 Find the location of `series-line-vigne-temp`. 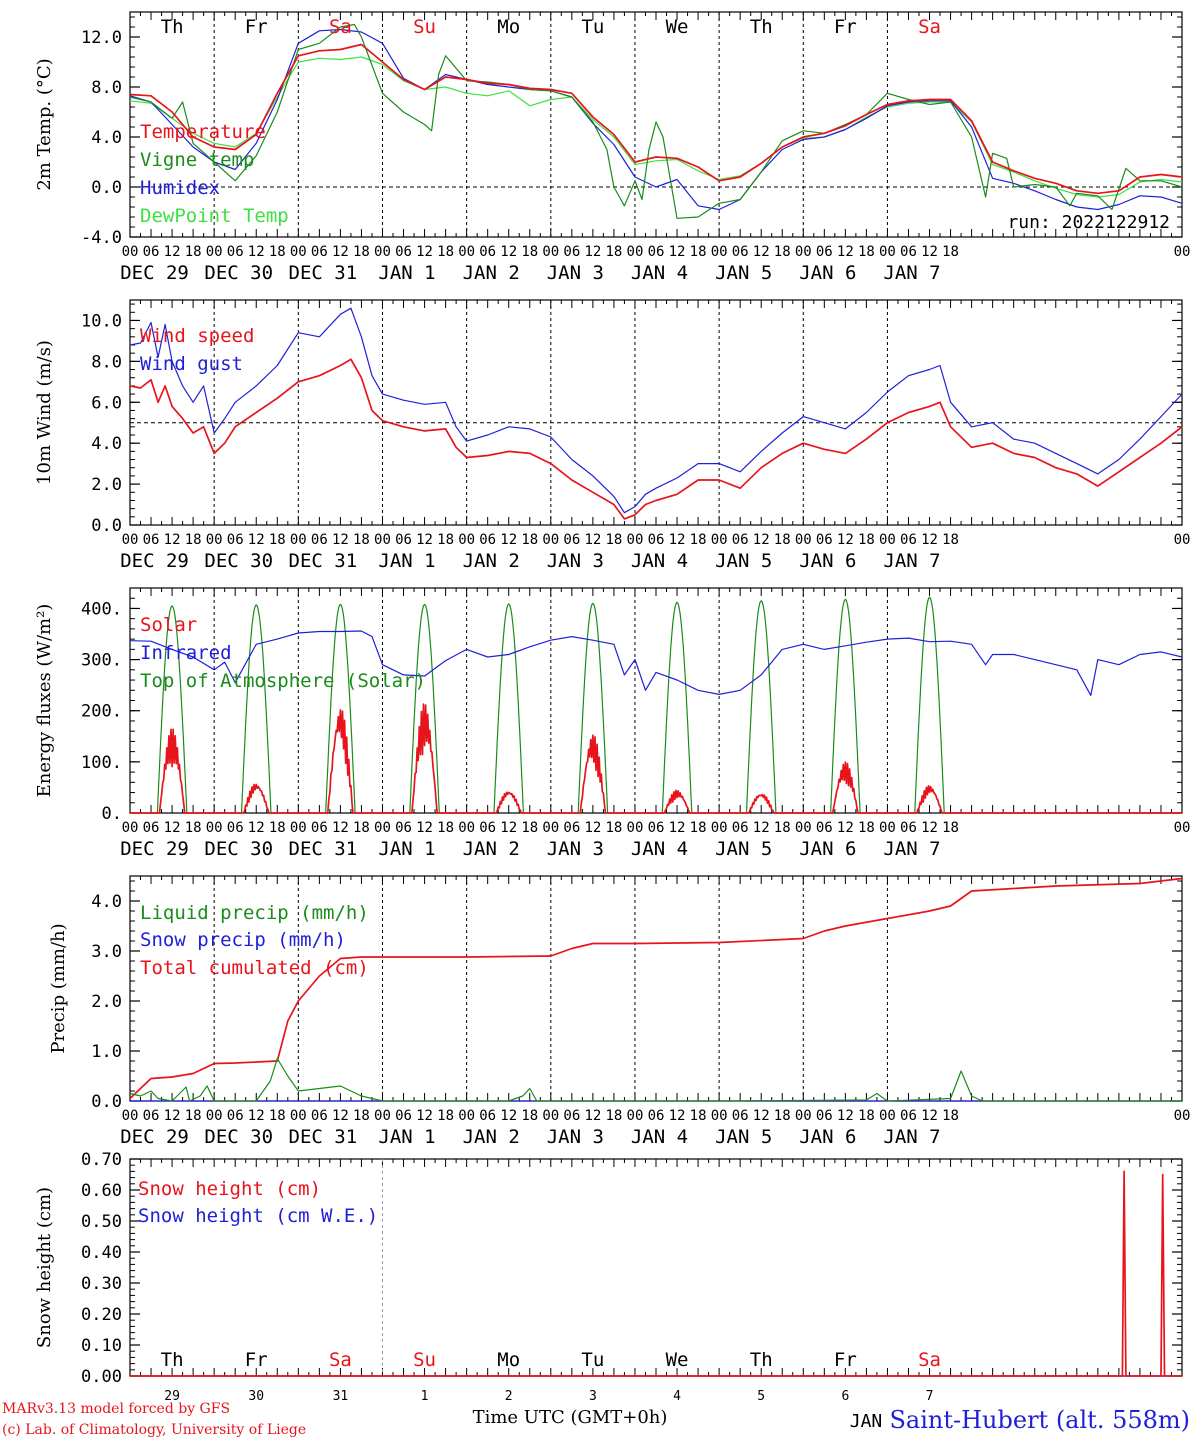

series-line-vigne-temp is located at coordinates (656, 121).